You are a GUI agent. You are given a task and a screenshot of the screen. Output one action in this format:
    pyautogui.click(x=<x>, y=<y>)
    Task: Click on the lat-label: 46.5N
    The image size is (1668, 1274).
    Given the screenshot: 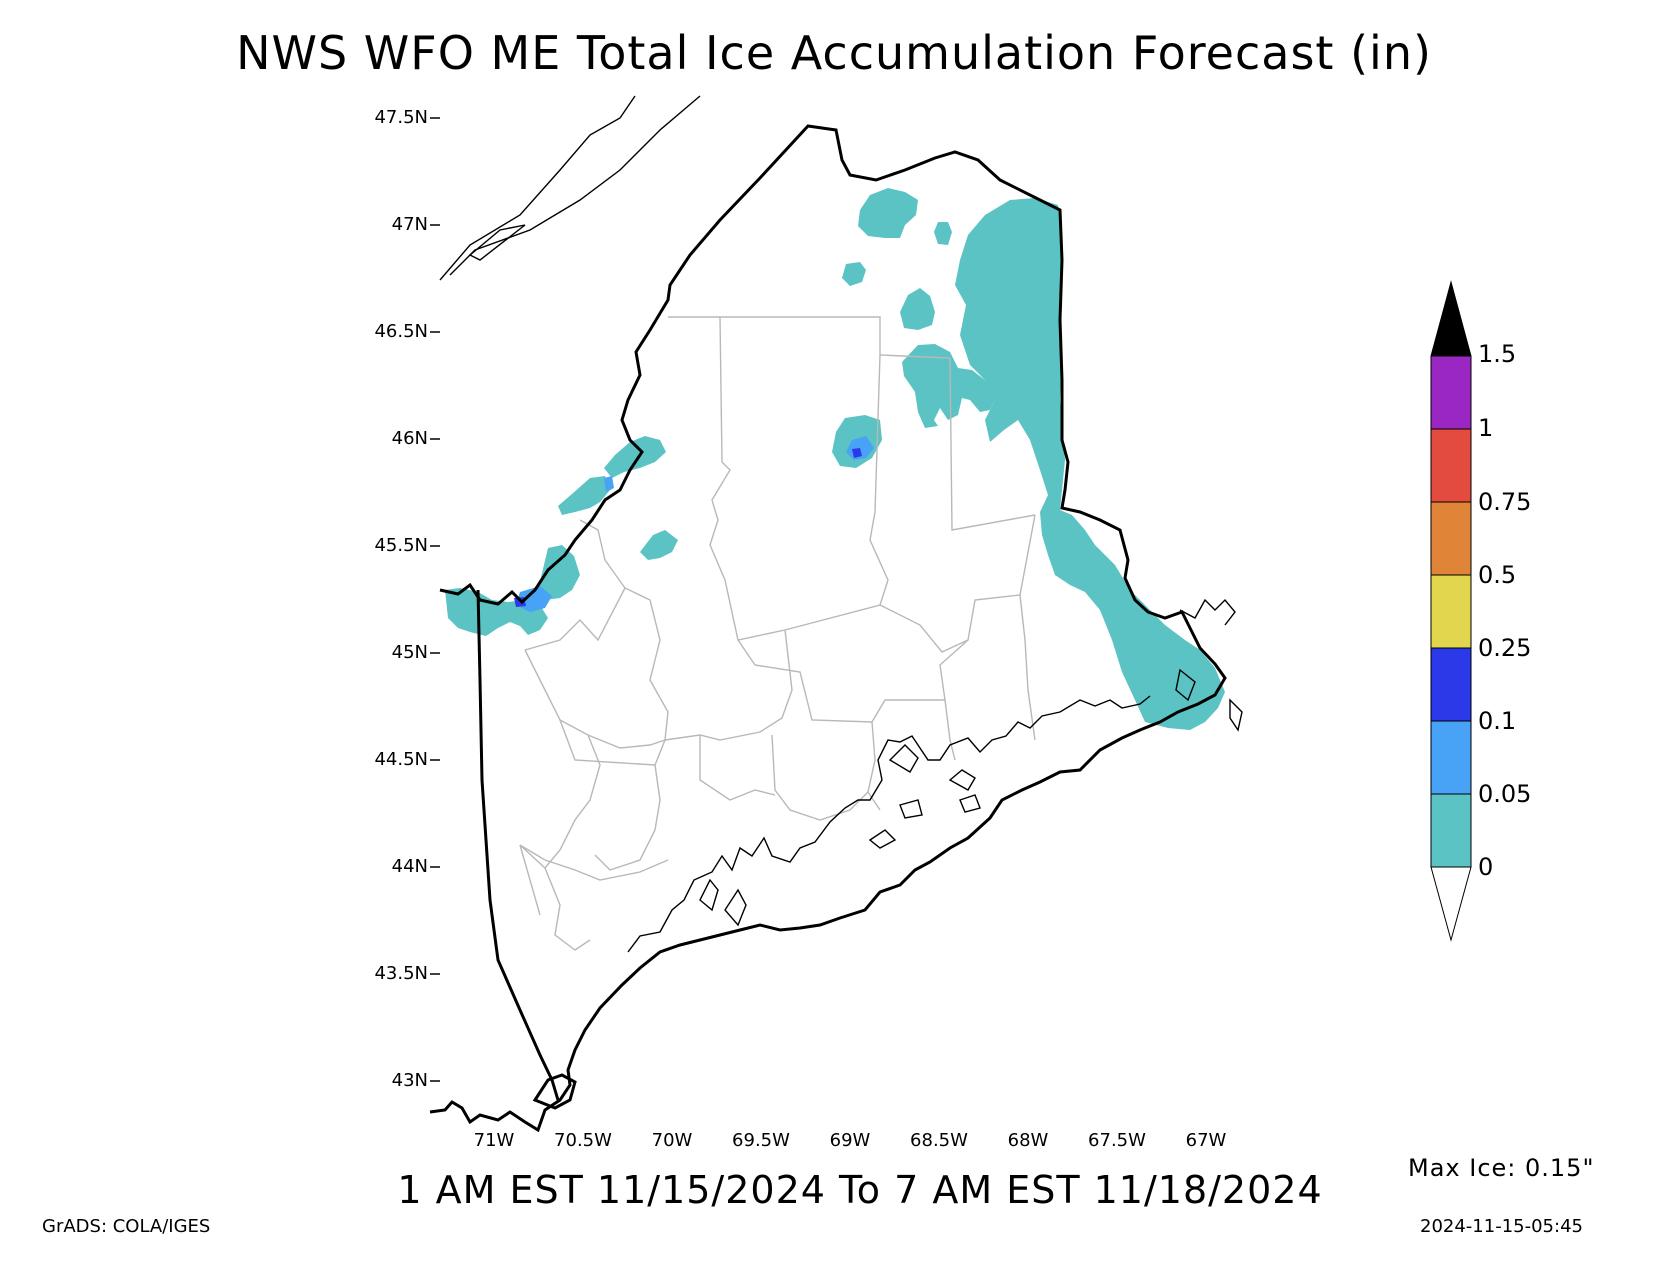 What is the action you would take?
    pyautogui.click(x=401, y=331)
    